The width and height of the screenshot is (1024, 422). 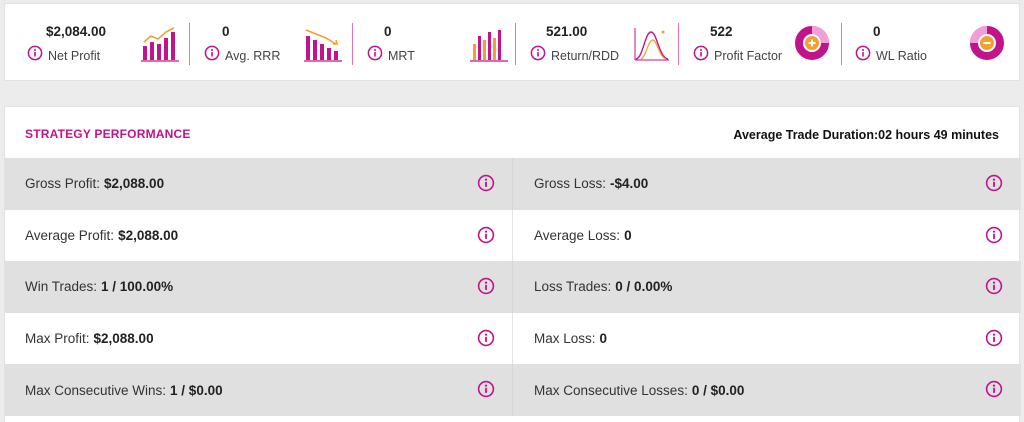 I want to click on metric-value: 0 / $0.00, so click(x=718, y=390).